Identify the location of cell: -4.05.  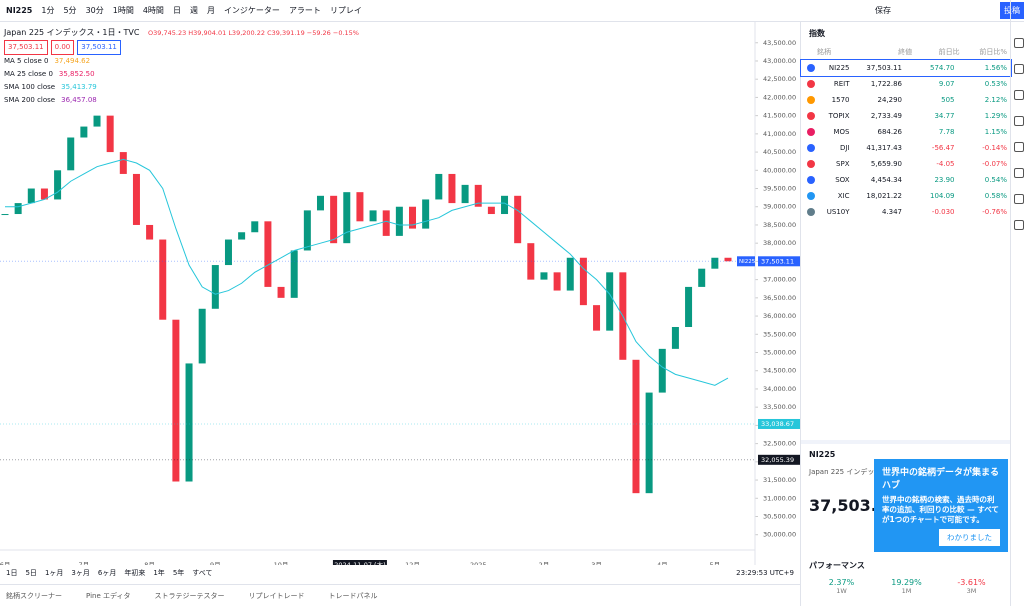
(945, 164).